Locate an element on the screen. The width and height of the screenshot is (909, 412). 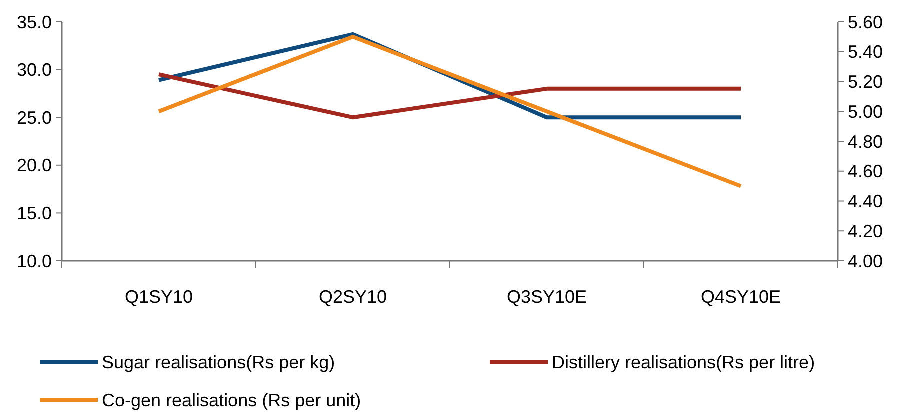
y2-tick-label: 4.60 is located at coordinates (866, 172).